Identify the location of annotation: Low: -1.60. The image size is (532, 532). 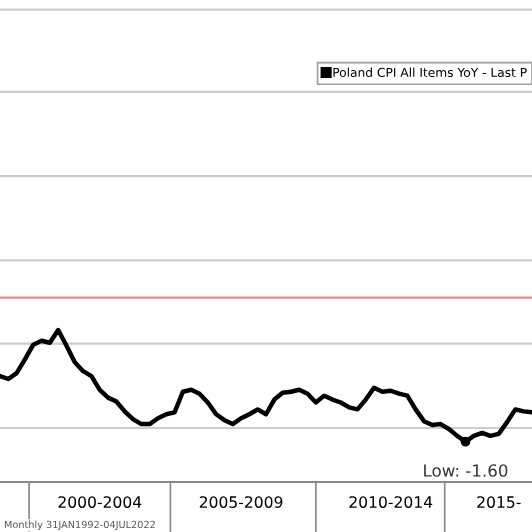
(466, 470).